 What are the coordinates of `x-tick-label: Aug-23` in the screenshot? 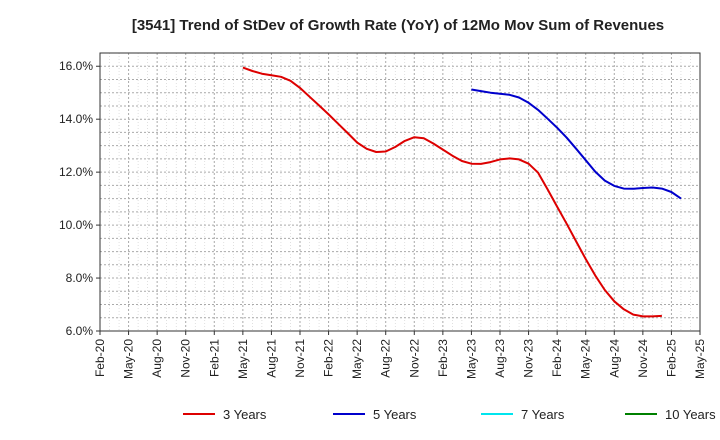 It's located at (500, 358).